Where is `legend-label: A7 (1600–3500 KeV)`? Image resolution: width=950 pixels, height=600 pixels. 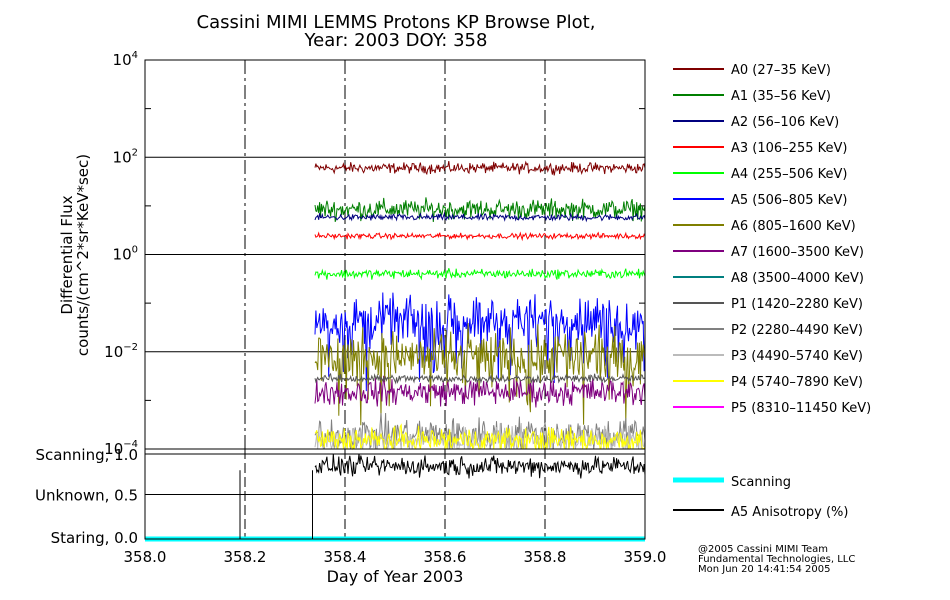
legend-label: A7 (1600–3500 KeV) is located at coordinates (797, 252).